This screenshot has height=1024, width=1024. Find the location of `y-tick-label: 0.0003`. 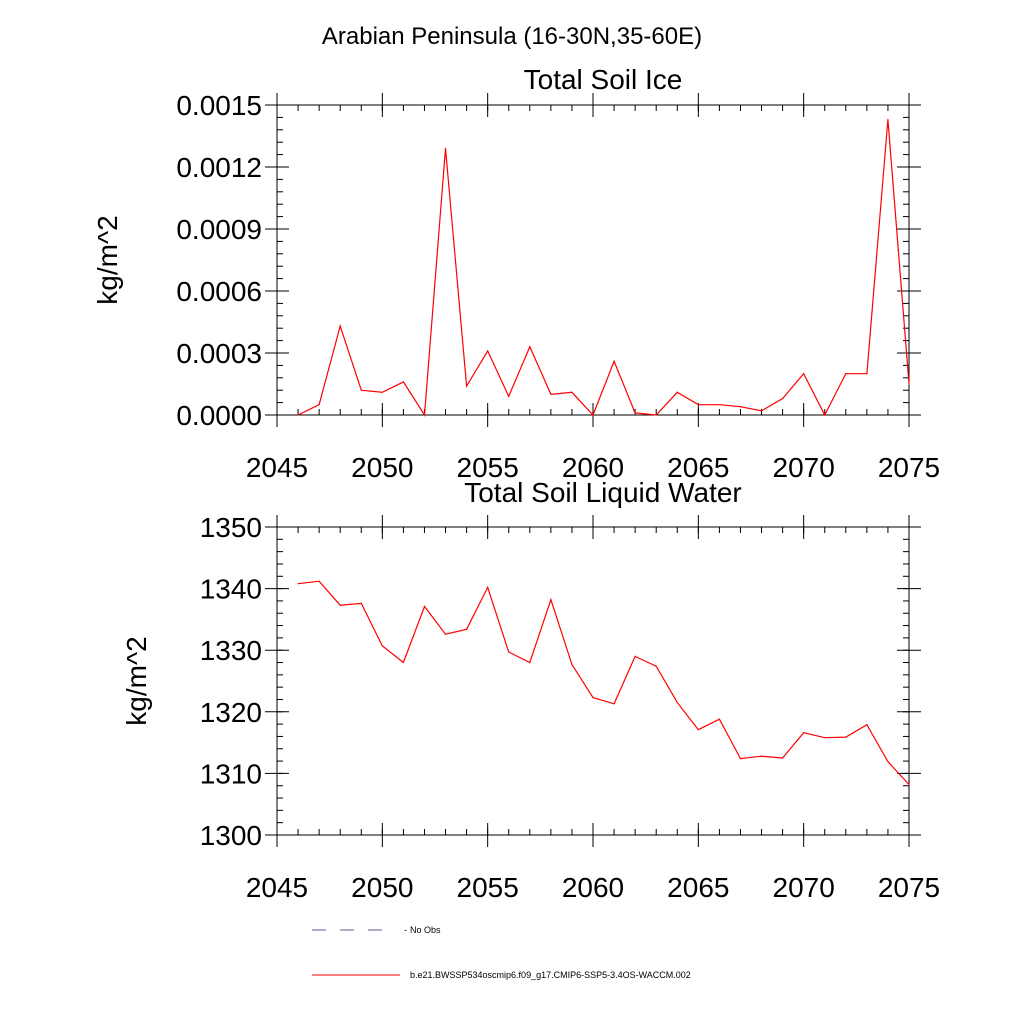

y-tick-label: 0.0003 is located at coordinates (219, 353).